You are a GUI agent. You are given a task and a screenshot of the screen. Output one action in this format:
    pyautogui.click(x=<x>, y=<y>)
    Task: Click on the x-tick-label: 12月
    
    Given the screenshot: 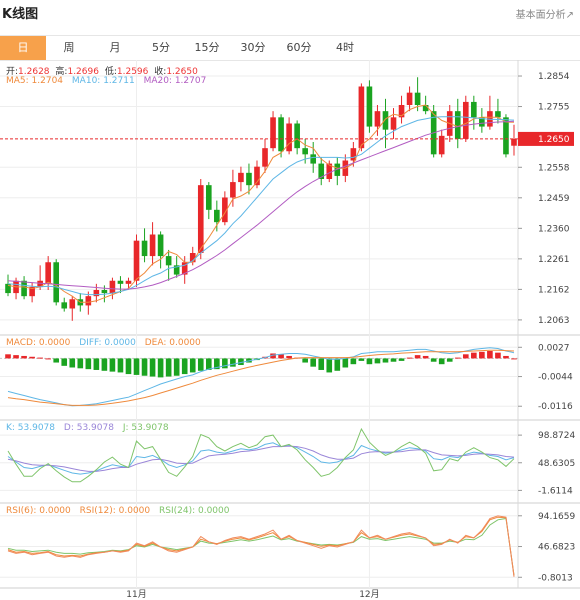 What is the action you would take?
    pyautogui.click(x=369, y=594)
    